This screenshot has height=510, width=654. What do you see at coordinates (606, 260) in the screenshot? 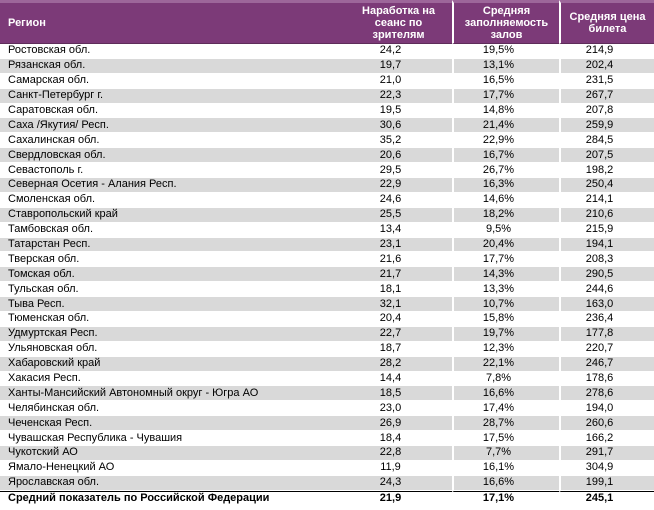
I see `ticket-price-cell: 208,3` at bounding box center [606, 260].